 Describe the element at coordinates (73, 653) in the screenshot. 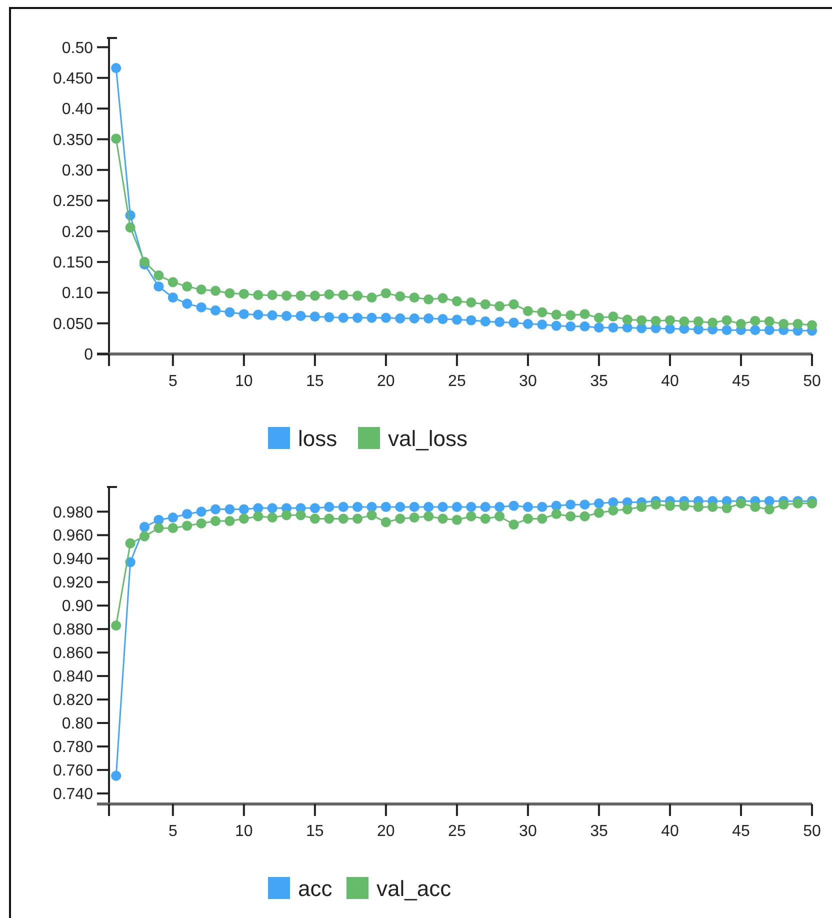

I see `y-tick-label: 0.860` at that location.